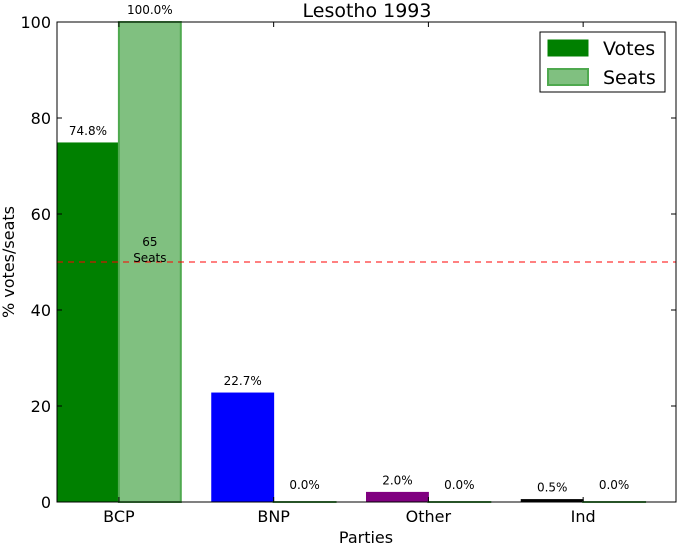 This screenshot has width=677, height=544. I want to click on majority-label-line-0: 65, so click(149, 242).